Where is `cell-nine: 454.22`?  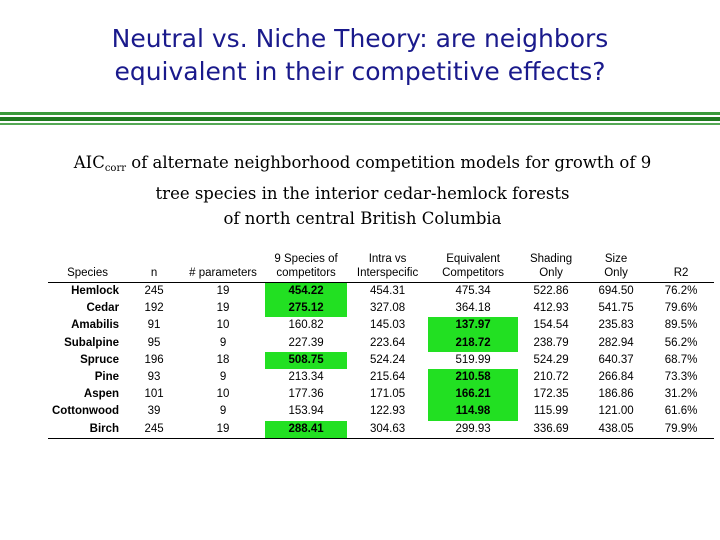 cell-nine: 454.22 is located at coordinates (306, 291).